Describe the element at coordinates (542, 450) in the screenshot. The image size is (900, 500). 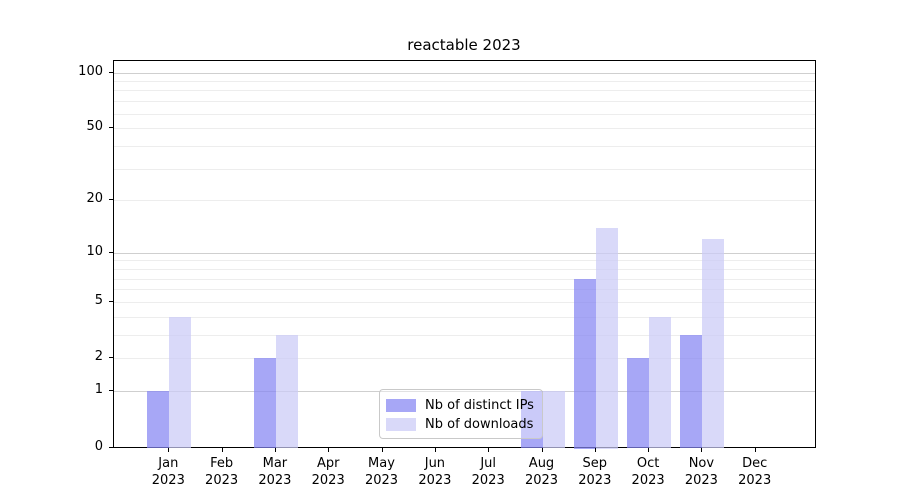
I see `x-axis-tick-mark-aug` at that location.